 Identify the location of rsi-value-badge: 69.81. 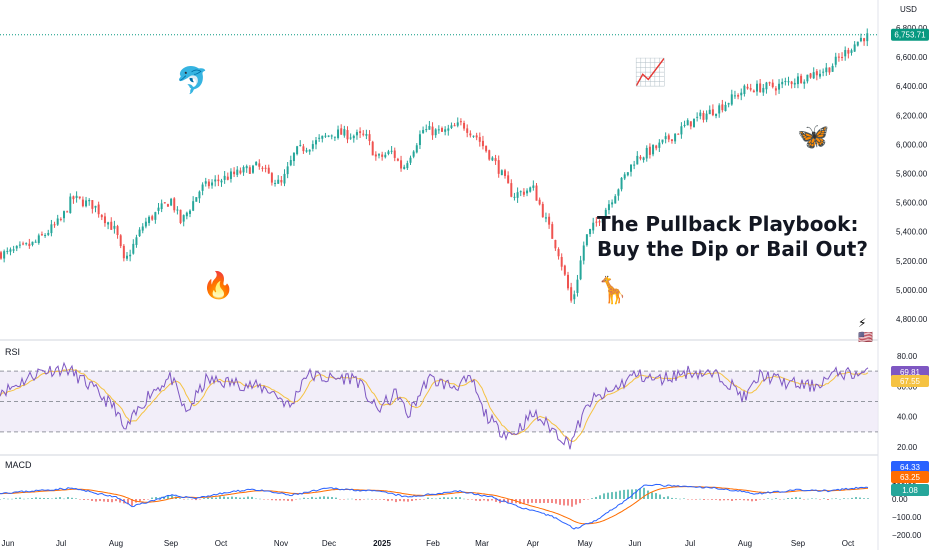
(910, 372).